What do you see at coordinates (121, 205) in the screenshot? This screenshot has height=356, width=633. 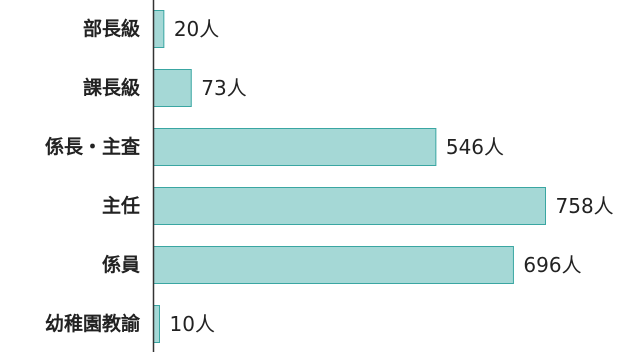 I see `category-label: 主任` at bounding box center [121, 205].